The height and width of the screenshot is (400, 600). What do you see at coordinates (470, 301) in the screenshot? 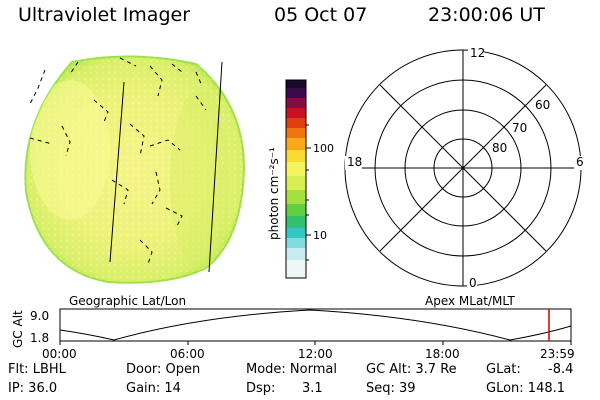
I see `apex-caption: Apex MLat/MLT` at bounding box center [470, 301].